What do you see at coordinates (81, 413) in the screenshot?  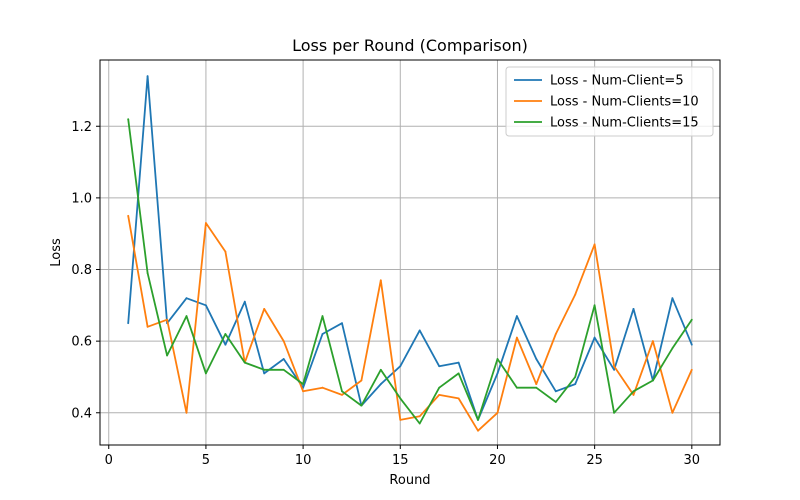 I see `y-tick-label: 0.4` at bounding box center [81, 413].